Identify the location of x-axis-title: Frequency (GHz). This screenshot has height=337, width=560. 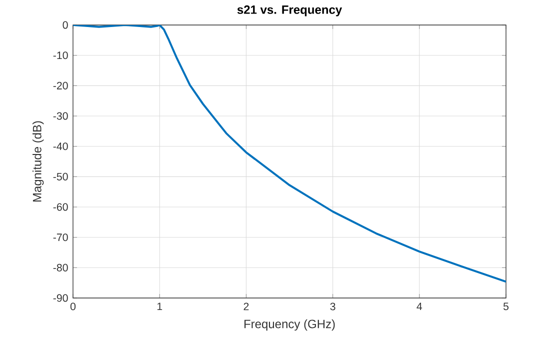
(289, 325).